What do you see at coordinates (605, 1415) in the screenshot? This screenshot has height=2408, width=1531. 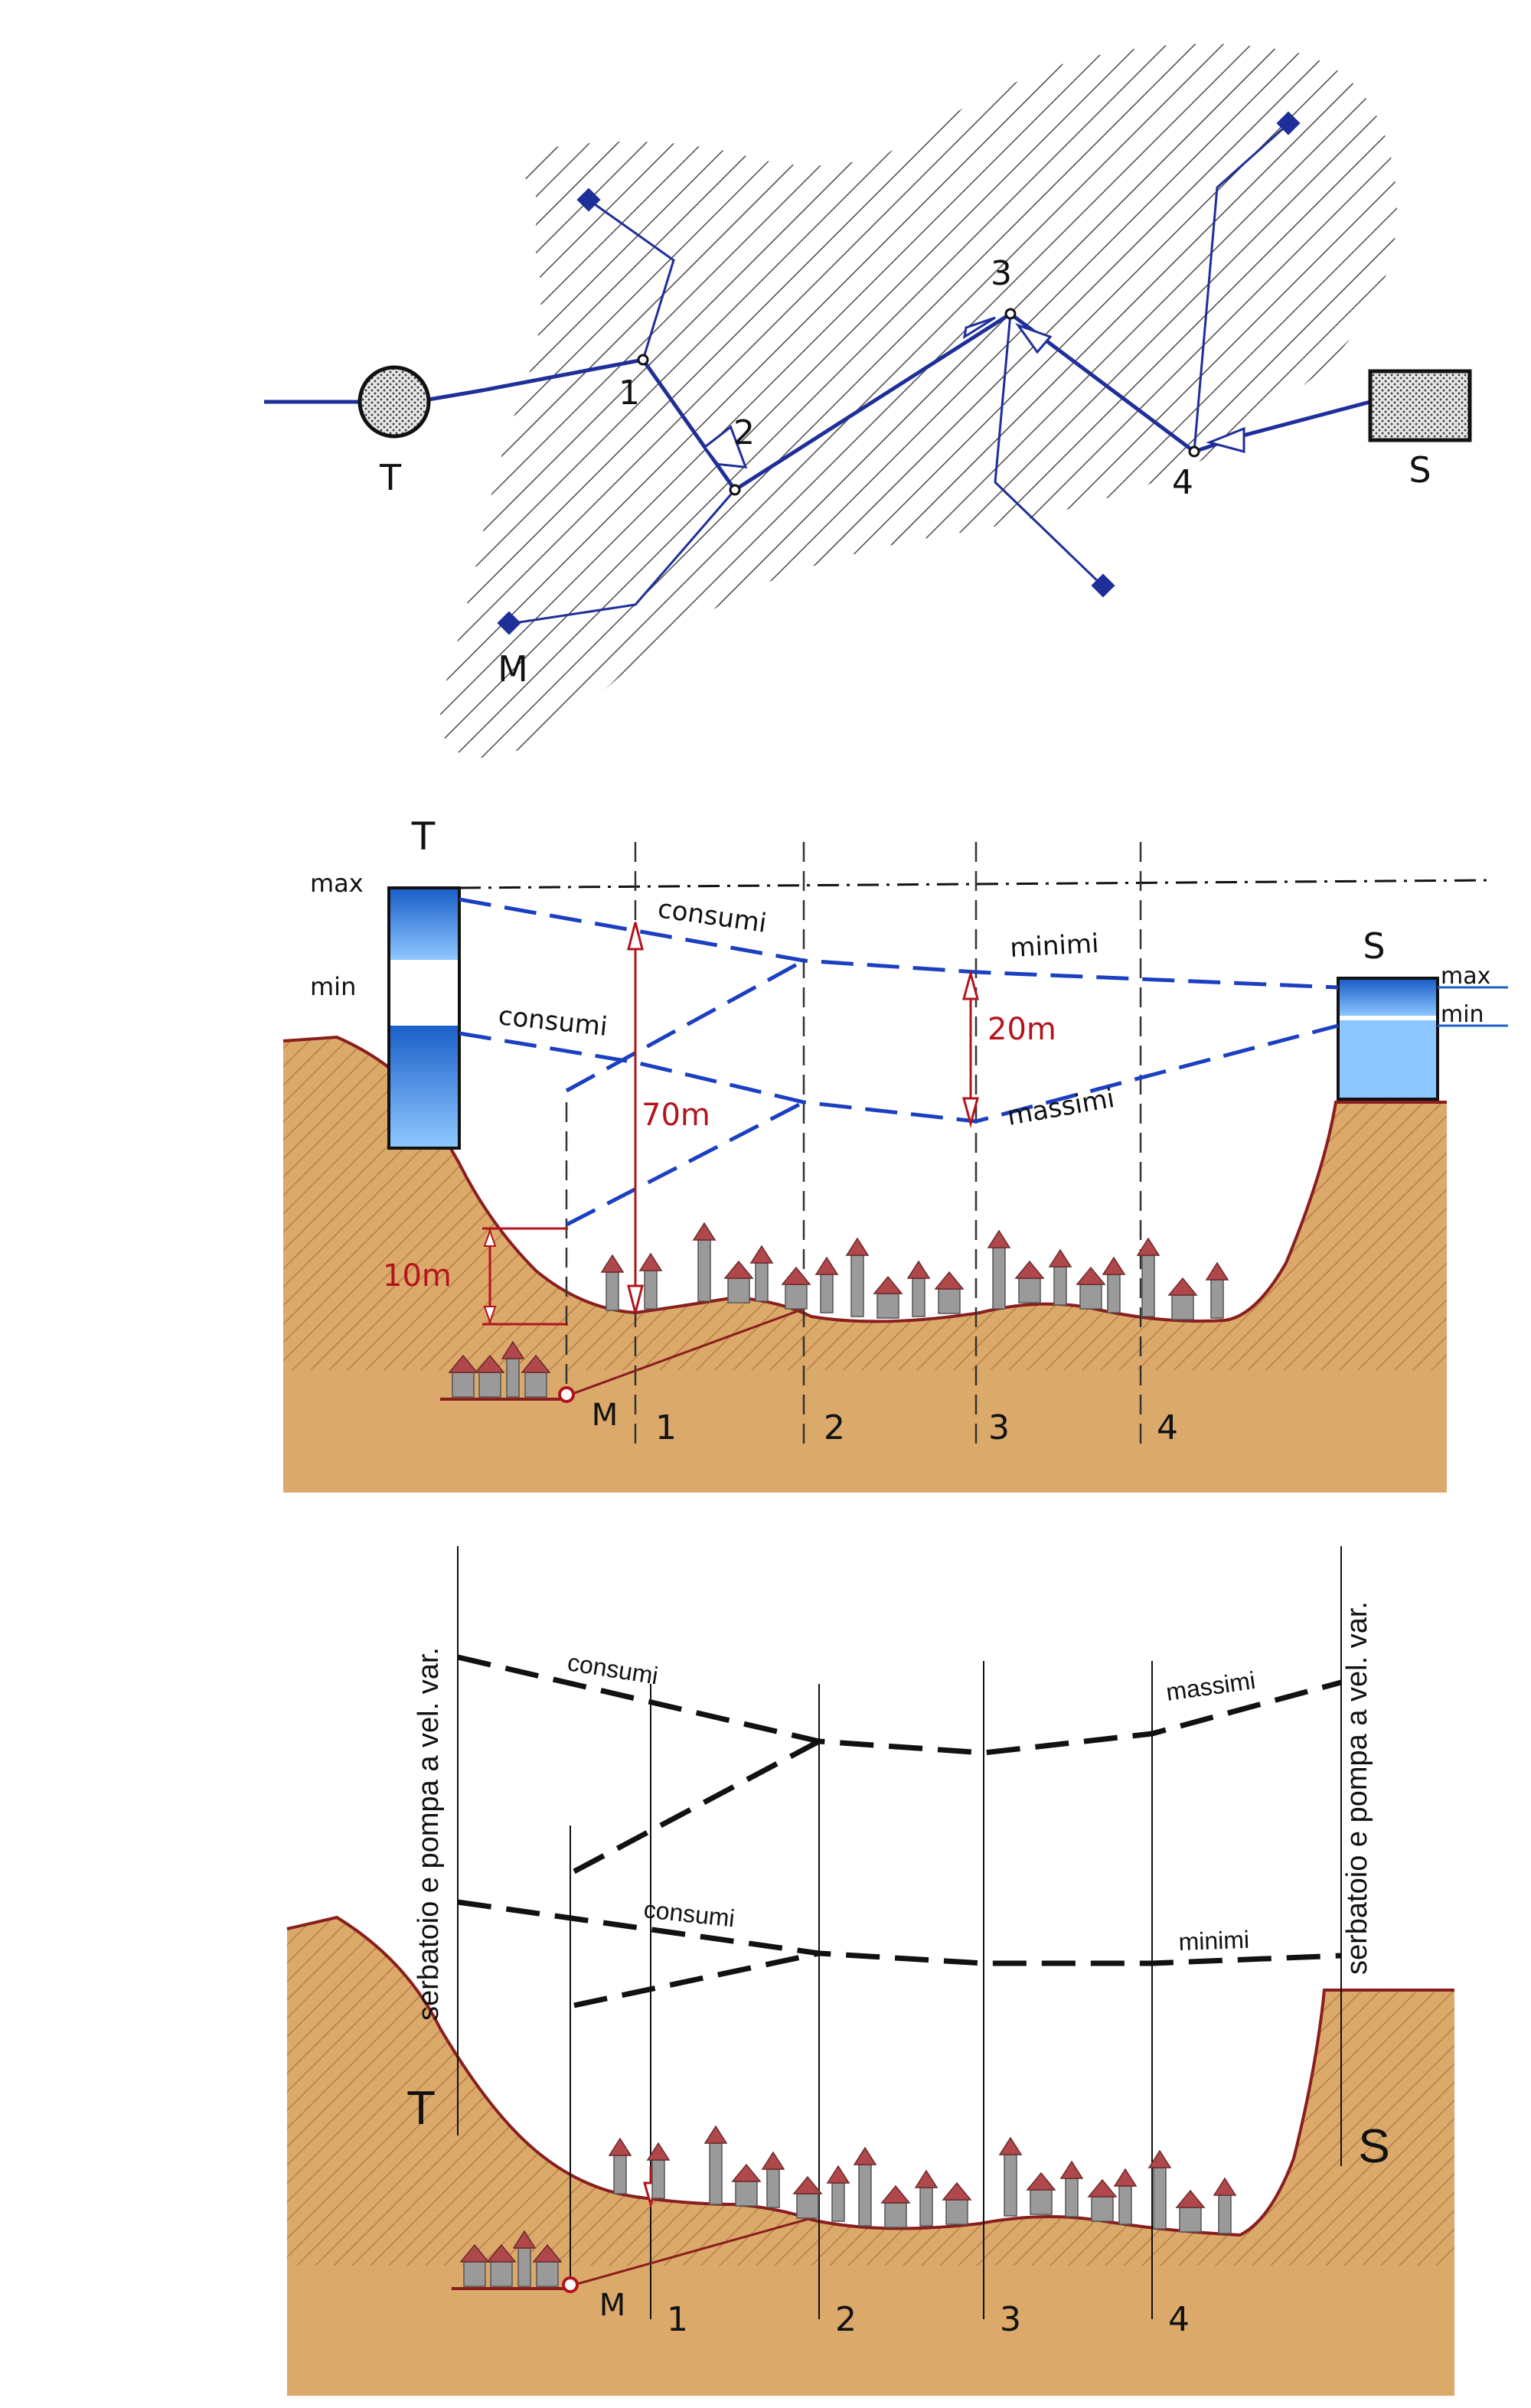 I see `label-M-profile-1: M` at bounding box center [605, 1415].